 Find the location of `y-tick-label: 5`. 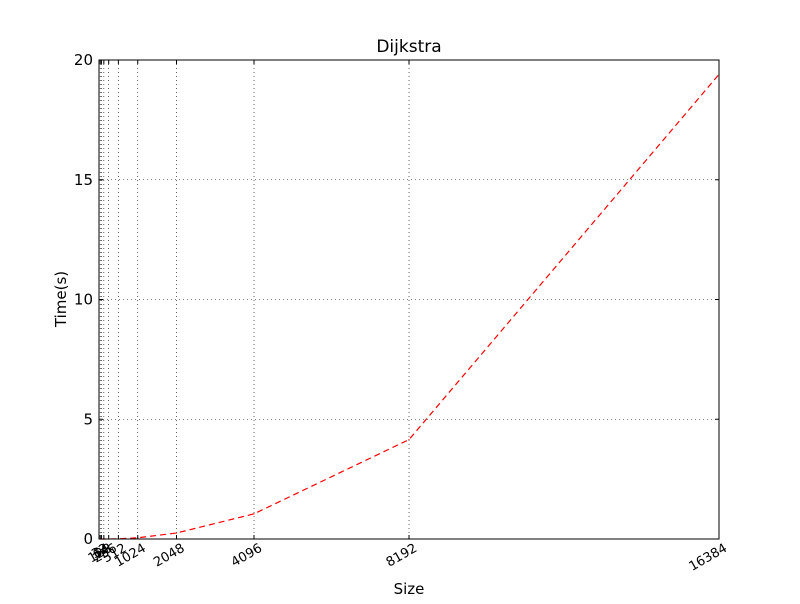

y-tick-label: 5 is located at coordinates (88, 419).